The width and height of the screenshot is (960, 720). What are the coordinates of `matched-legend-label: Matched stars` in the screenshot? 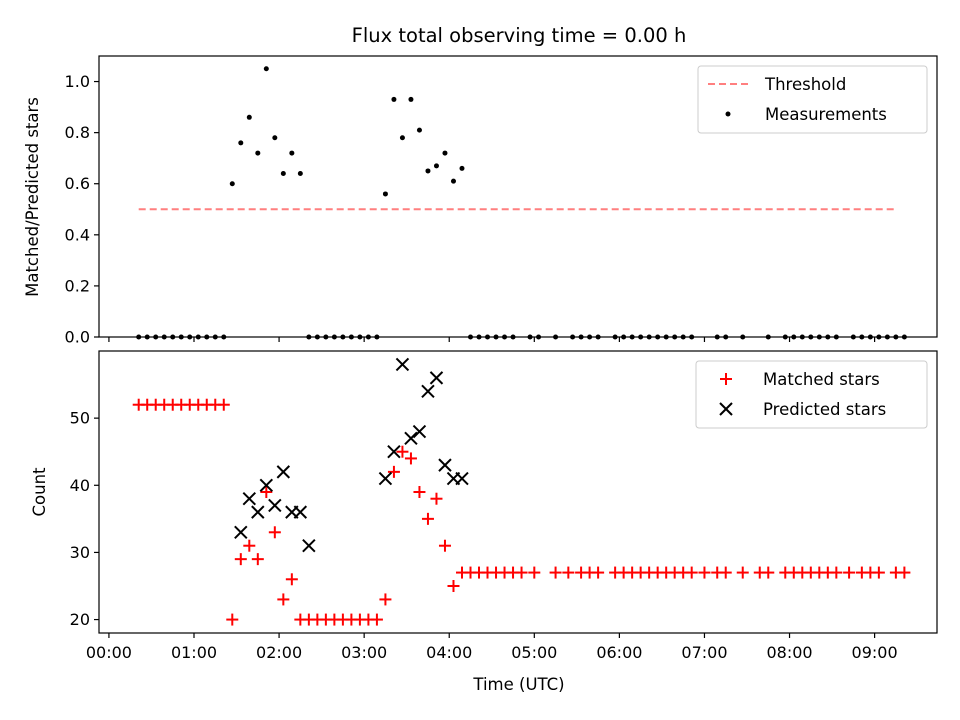 It's located at (821, 379).